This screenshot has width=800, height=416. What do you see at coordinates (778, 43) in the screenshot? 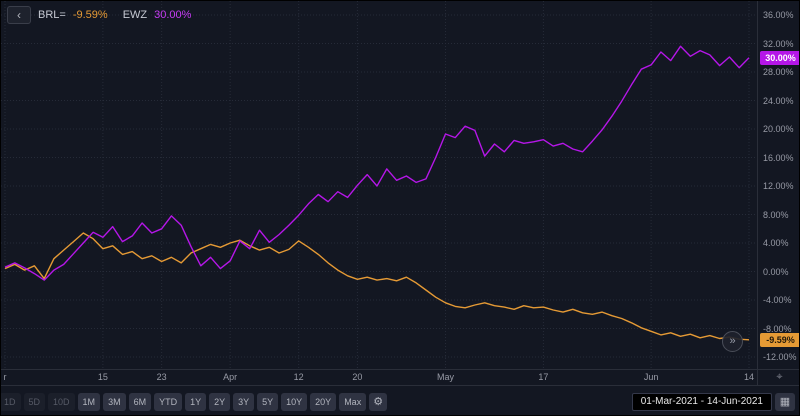
I see `y-axis-tick: 32.00%` at bounding box center [778, 43].